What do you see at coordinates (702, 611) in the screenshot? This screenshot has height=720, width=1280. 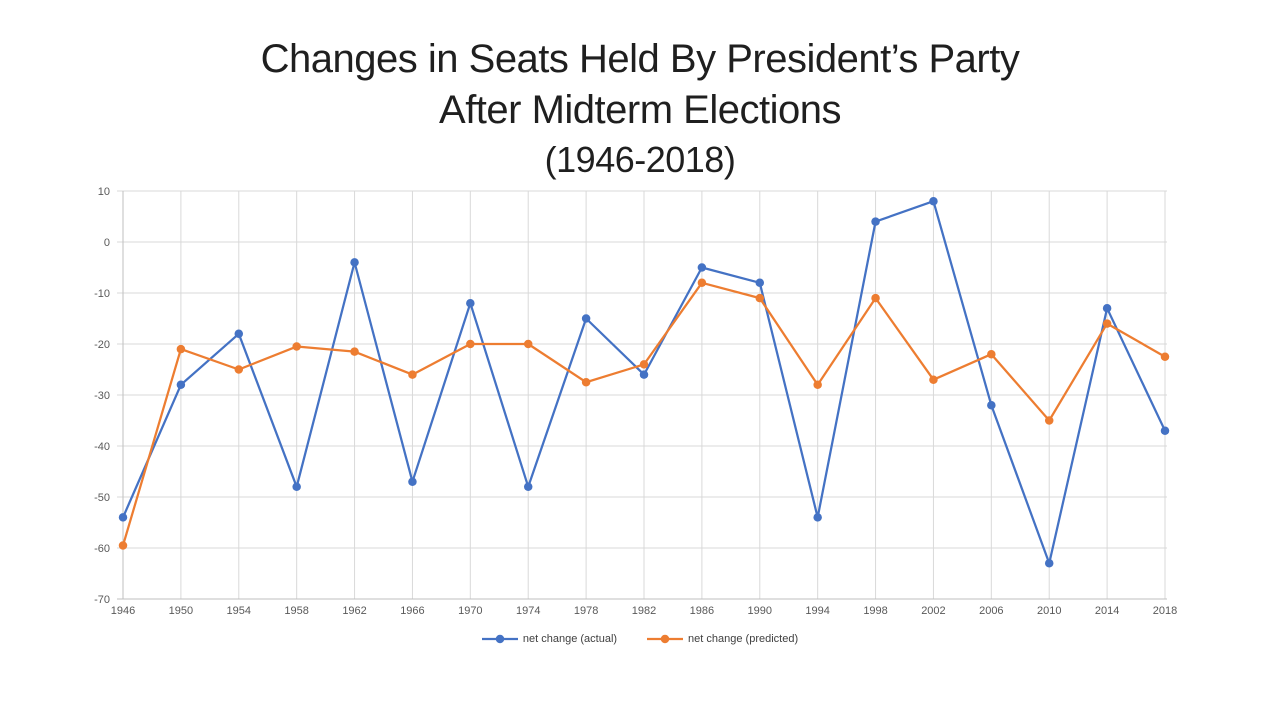 I see `x-tick-label: 1986` at bounding box center [702, 611].